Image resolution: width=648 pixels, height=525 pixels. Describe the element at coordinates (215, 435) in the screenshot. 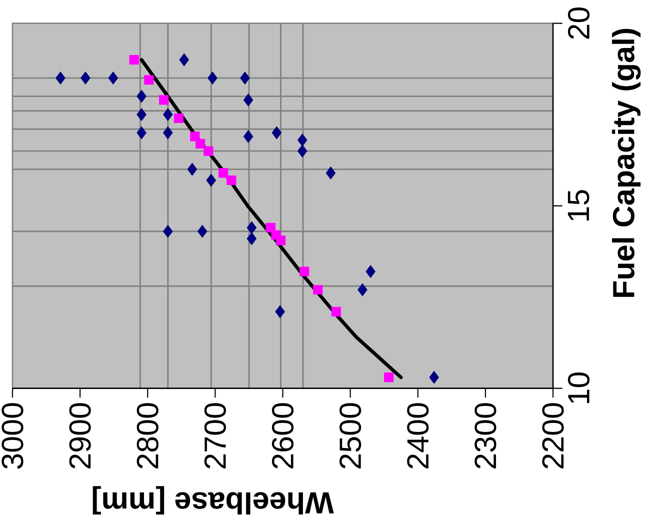

I see `x-tick-label: 2700` at that location.